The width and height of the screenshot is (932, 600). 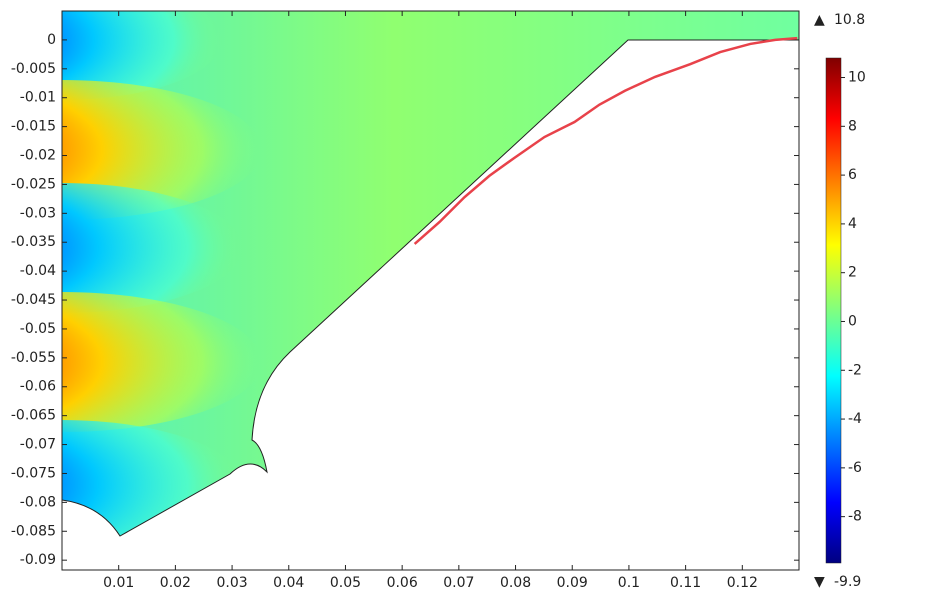 What do you see at coordinates (742, 583) in the screenshot?
I see `x-tick-label: 0.12` at bounding box center [742, 583].